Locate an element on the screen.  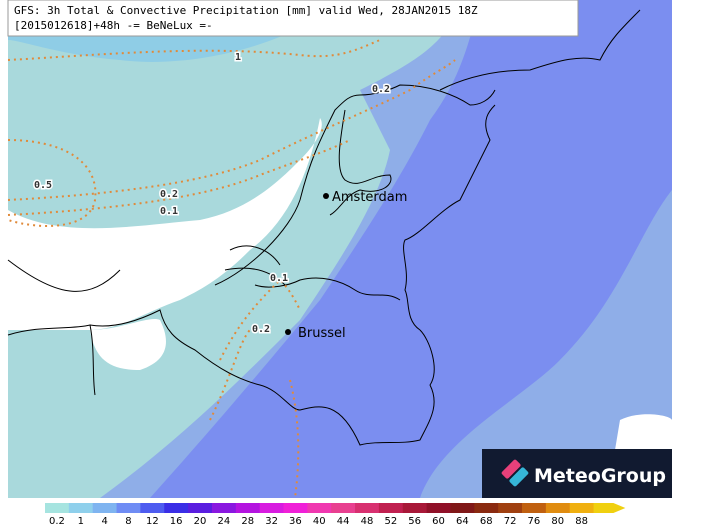
colorbar-label: 40 is located at coordinates (319, 521).